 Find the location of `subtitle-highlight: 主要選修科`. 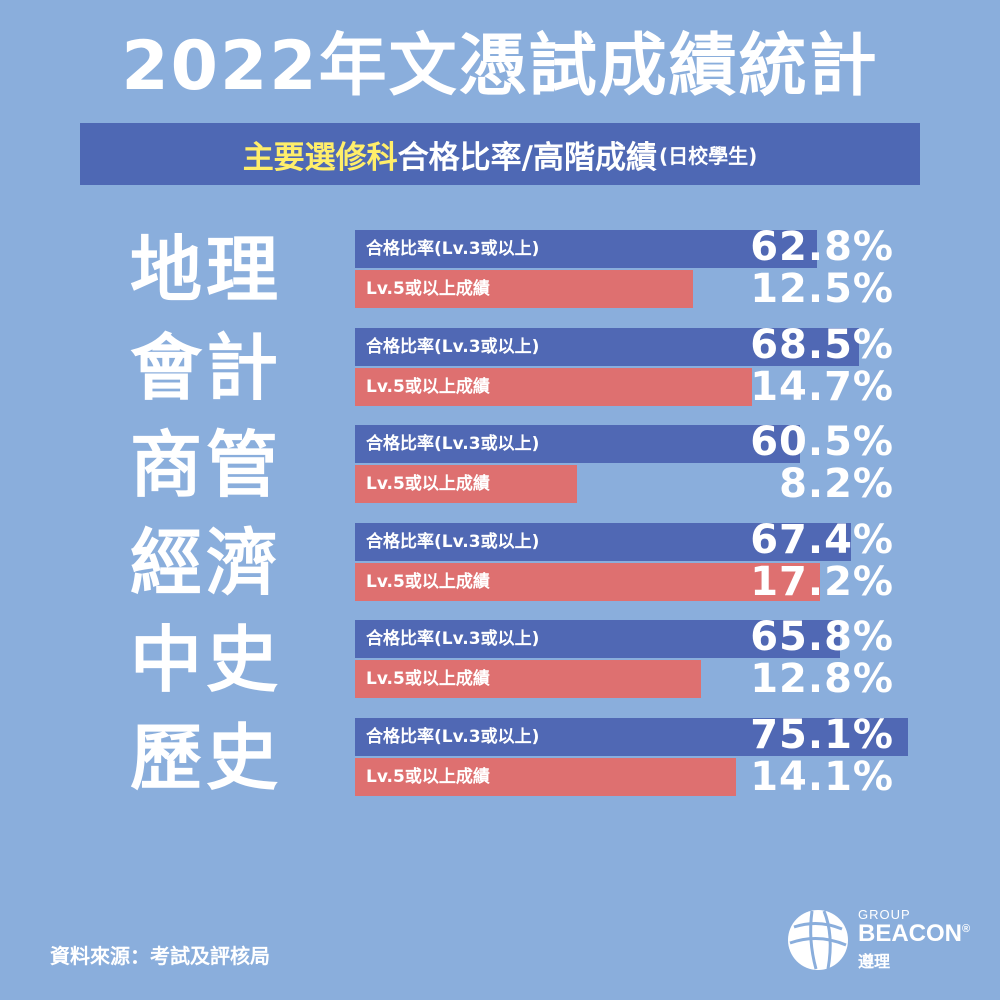

subtitle-highlight: 主要選修科 is located at coordinates (320, 157).